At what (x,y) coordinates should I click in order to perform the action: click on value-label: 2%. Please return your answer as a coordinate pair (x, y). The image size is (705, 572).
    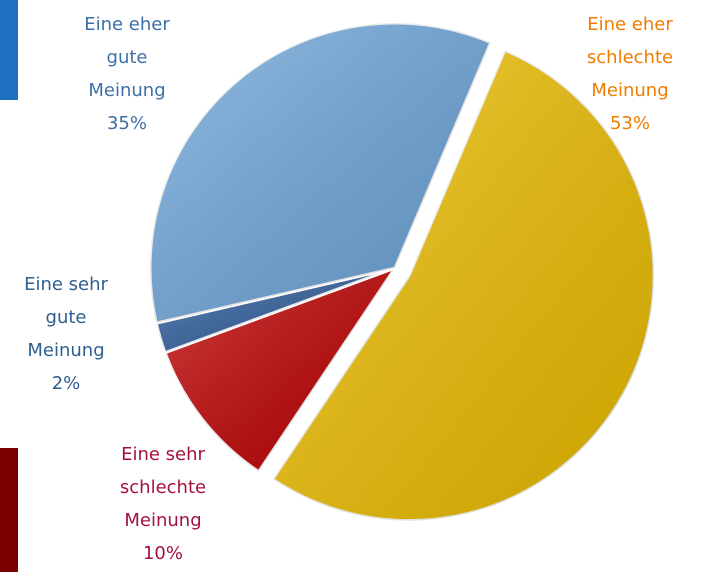
    Looking at the image, I should click on (66, 383).